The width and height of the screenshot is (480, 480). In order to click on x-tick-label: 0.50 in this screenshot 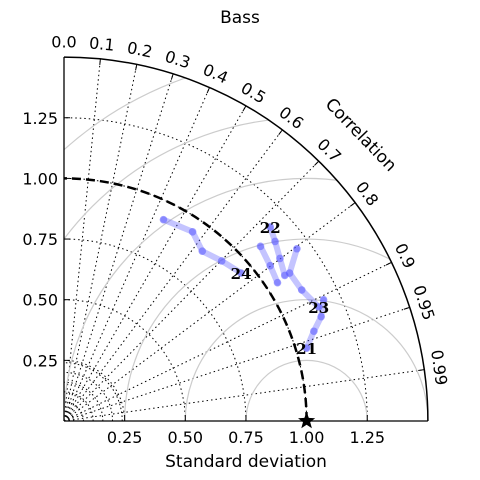, I will do `click(185, 437)`.